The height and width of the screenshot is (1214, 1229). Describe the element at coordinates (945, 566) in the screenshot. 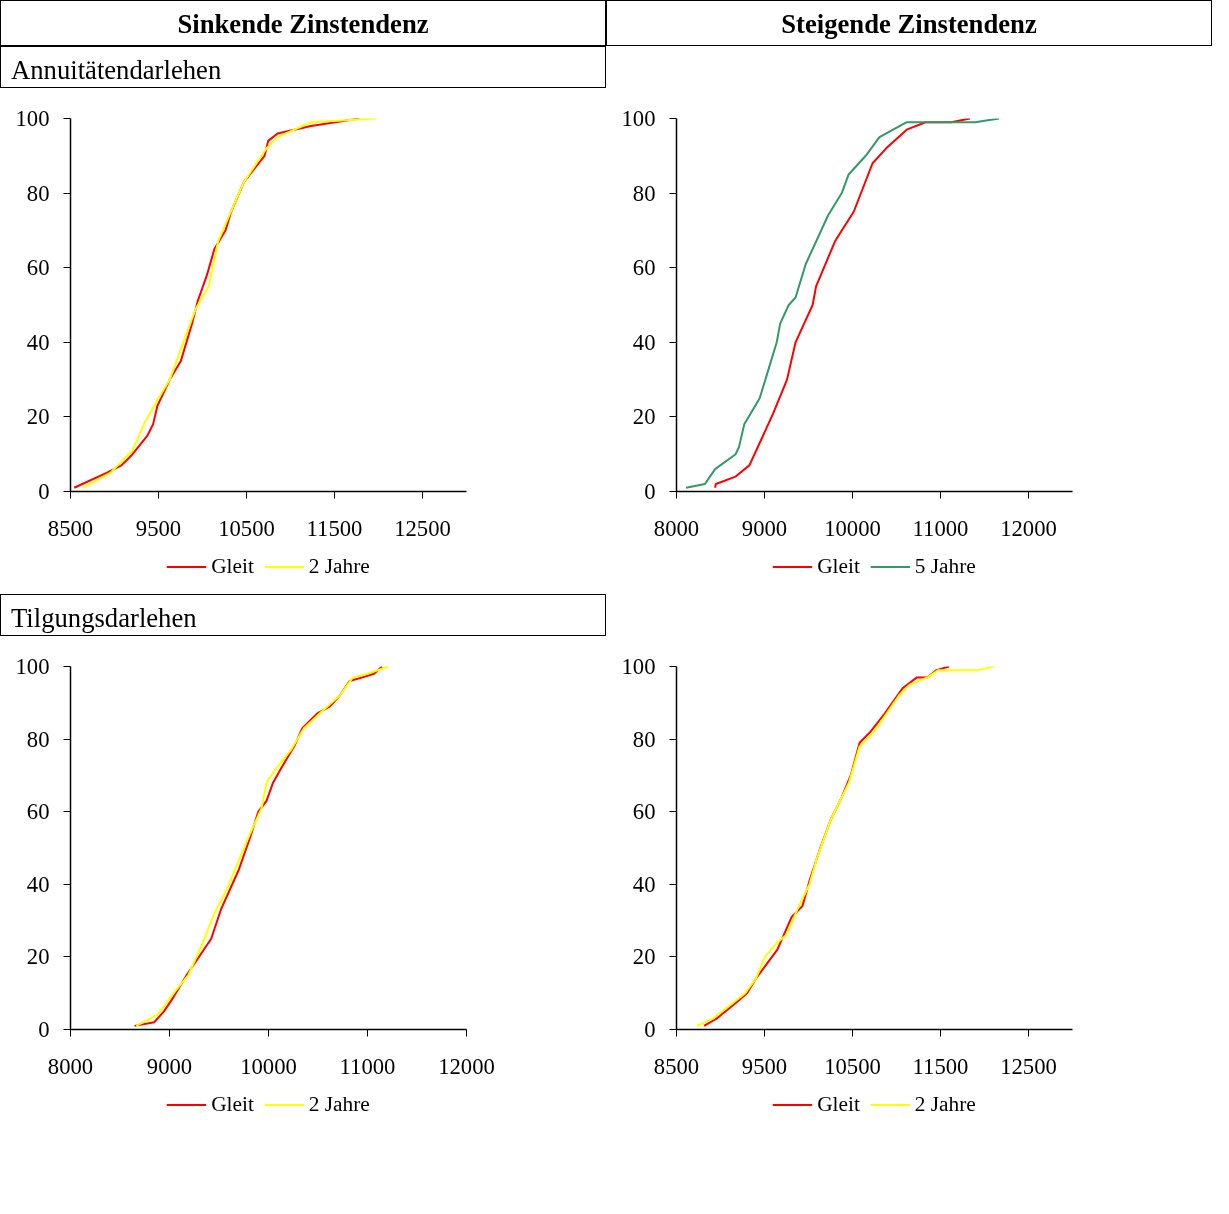

I see `legend-label: 5 Jahre` at that location.